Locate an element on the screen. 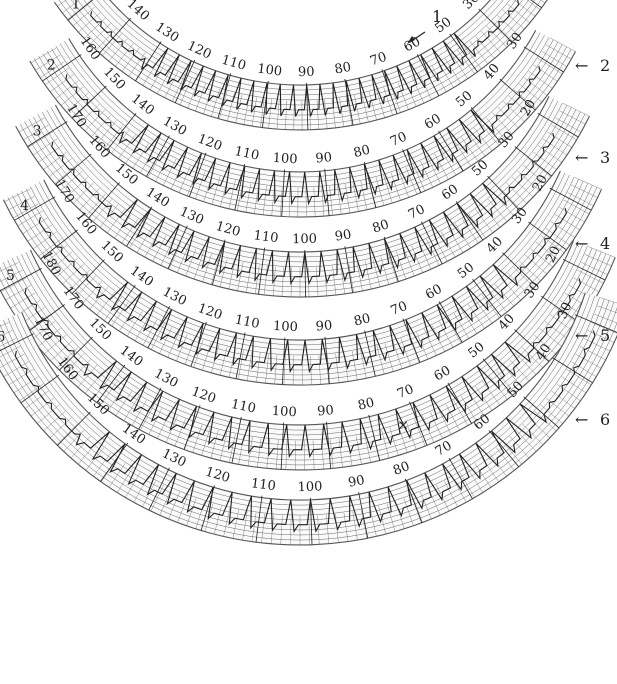 This screenshot has height=684, width=617. strip-scale-label: 90 is located at coordinates (326, 411).